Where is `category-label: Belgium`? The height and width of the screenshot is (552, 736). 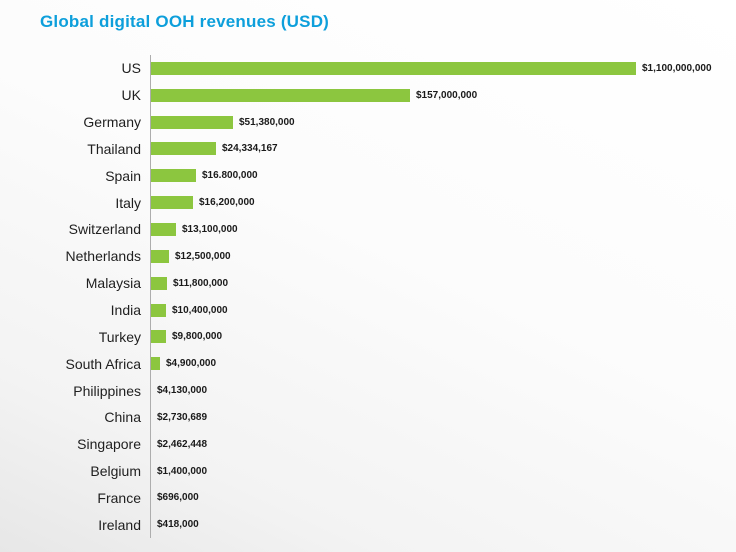
category-label: Belgium is located at coordinates (115, 471).